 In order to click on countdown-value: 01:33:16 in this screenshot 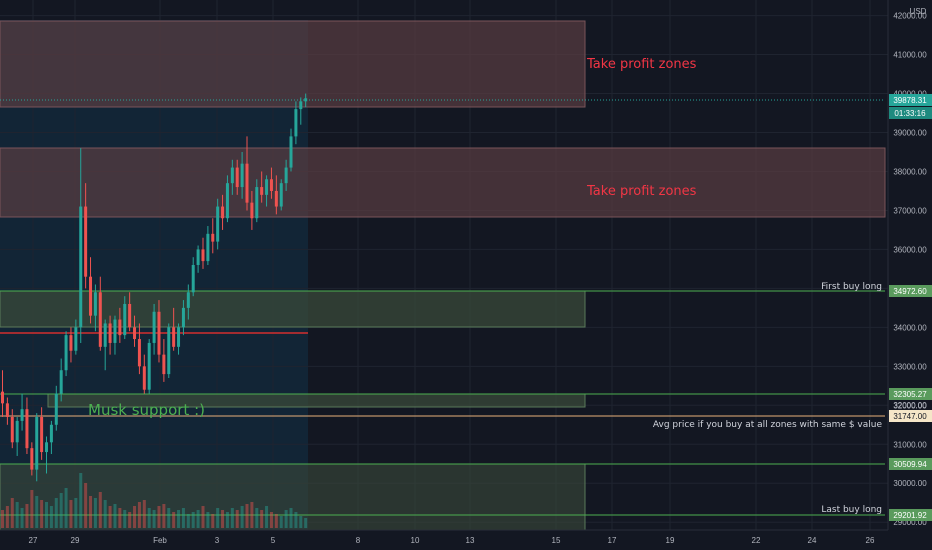, I will do `click(910, 113)`.